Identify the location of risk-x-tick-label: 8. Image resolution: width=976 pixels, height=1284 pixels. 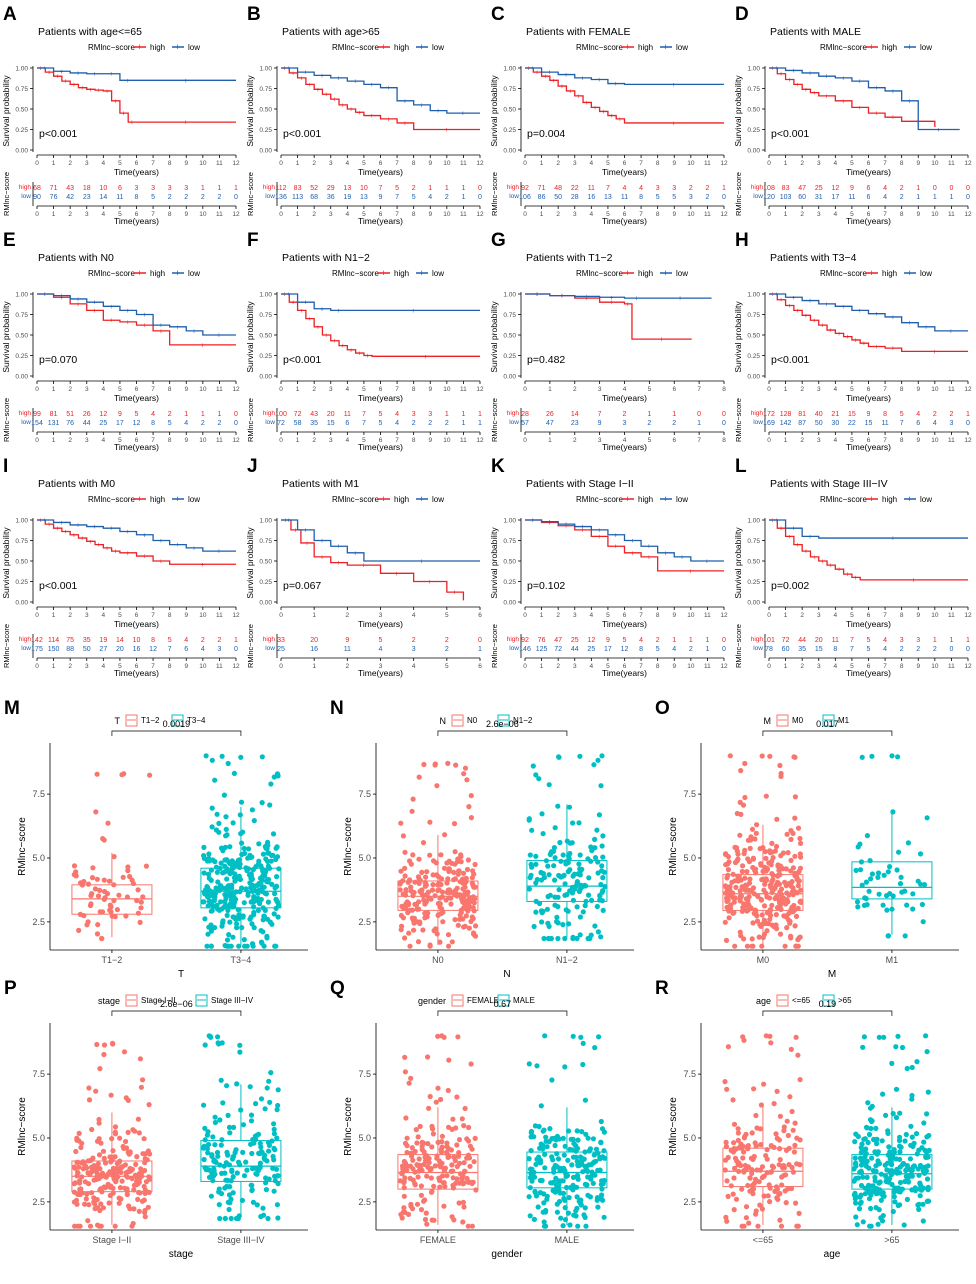
(902, 666).